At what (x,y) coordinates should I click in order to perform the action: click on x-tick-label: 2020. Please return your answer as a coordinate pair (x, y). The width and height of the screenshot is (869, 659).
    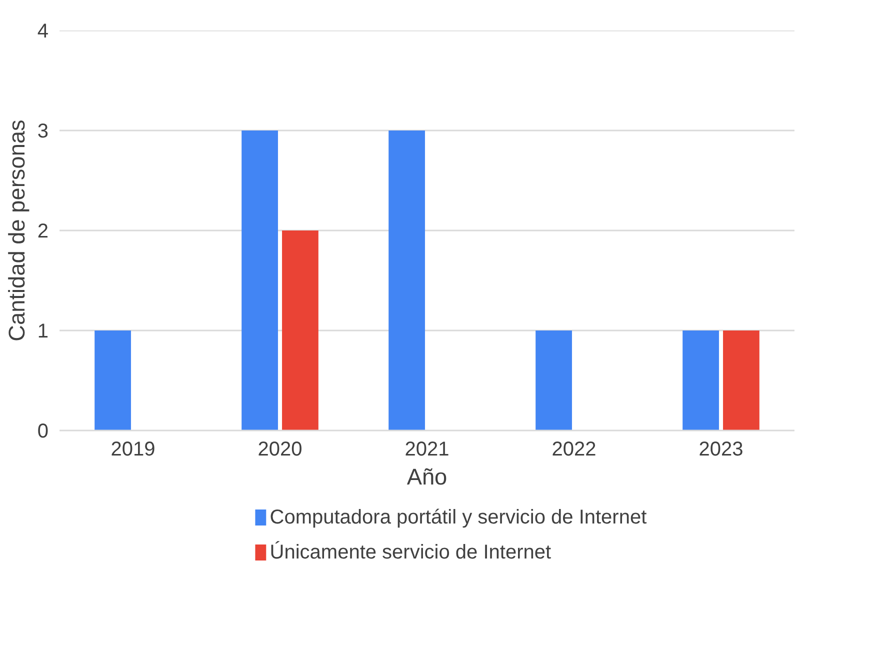
    Looking at the image, I should click on (280, 449).